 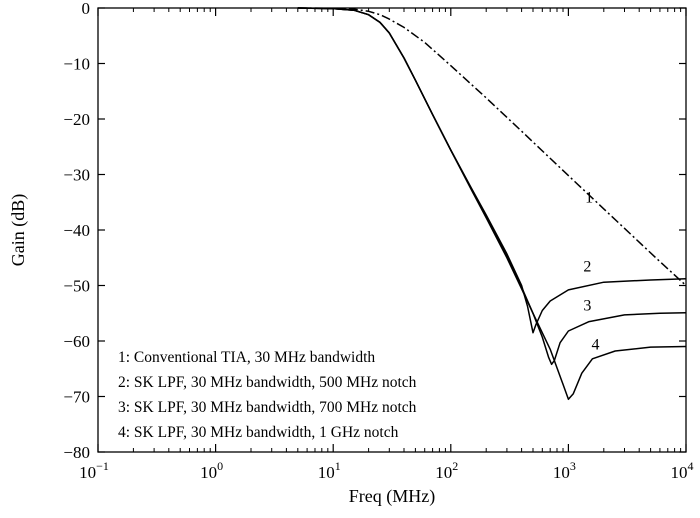 What do you see at coordinates (589, 197) in the screenshot?
I see `curve-label-1: 1` at bounding box center [589, 197].